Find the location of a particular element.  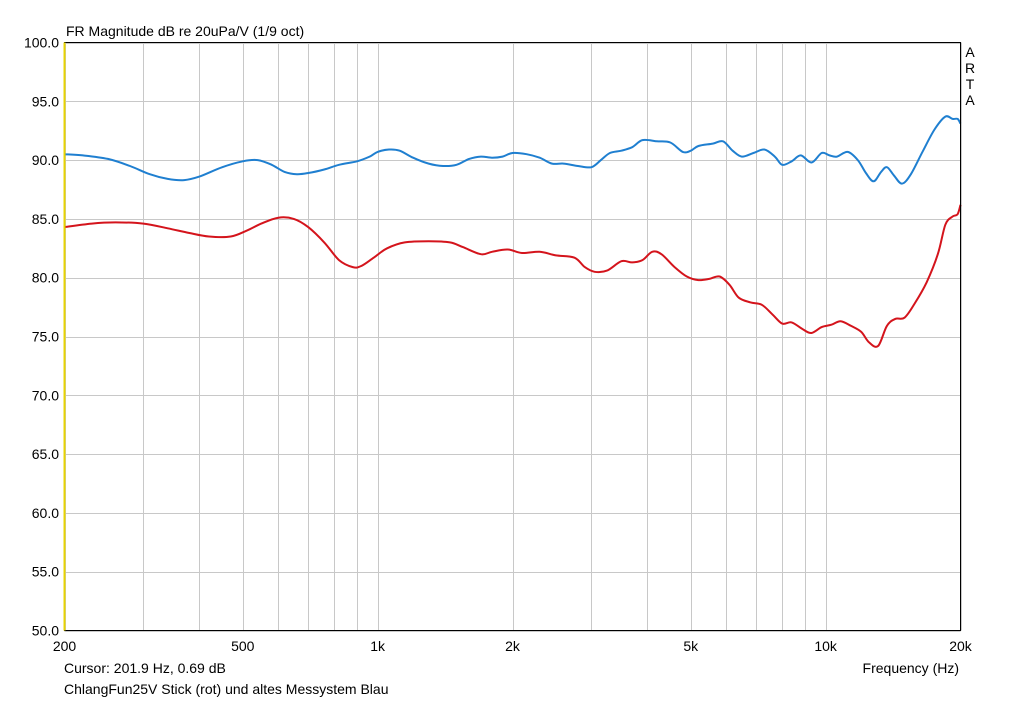

y-tick-label: 50.0 is located at coordinates (45, 631).